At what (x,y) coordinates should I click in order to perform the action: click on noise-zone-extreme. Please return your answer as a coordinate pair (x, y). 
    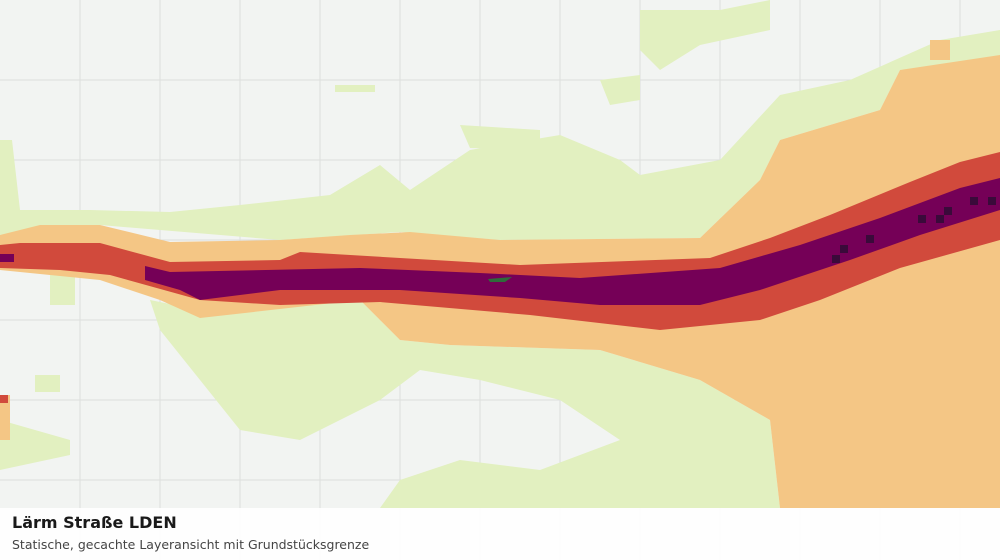
    Looking at the image, I should click on (914, 230).